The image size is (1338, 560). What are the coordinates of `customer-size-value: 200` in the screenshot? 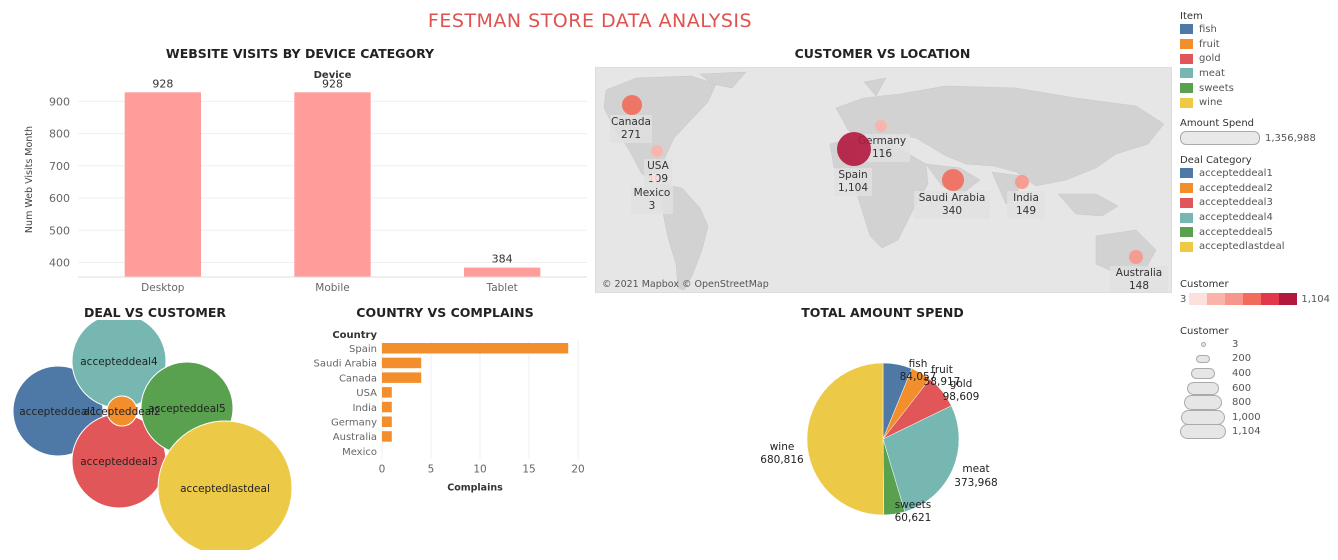 It's located at (1242, 359).